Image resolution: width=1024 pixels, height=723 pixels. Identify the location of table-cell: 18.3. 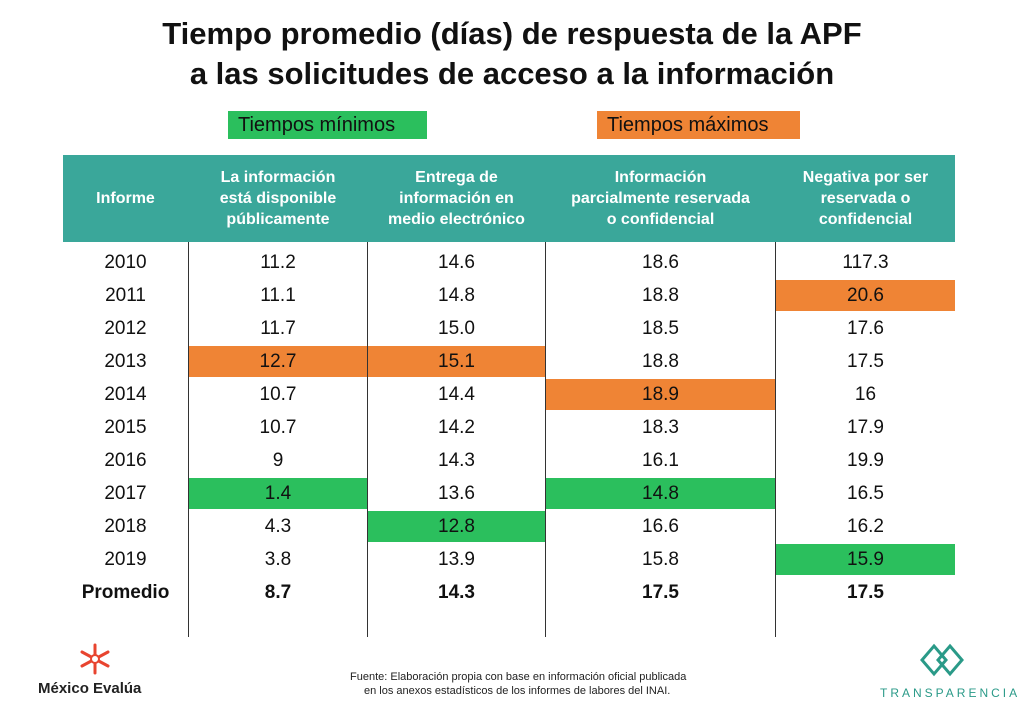
(660, 427).